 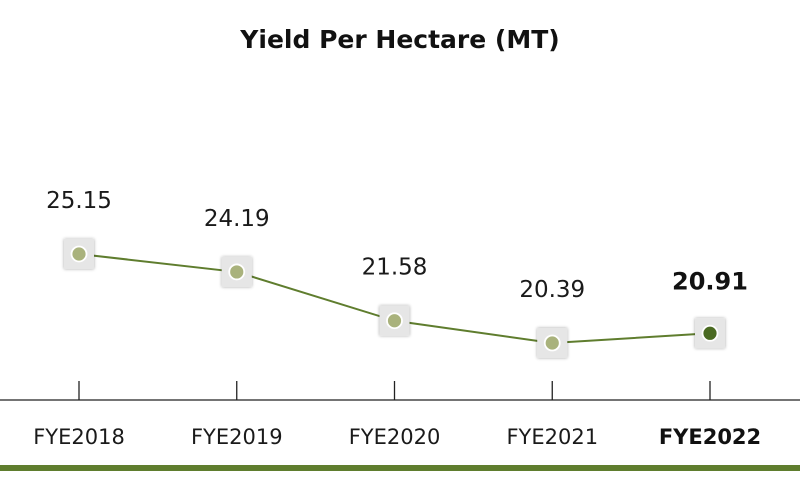 I want to click on x-tick-label: FYE2018, so click(x=79, y=437).